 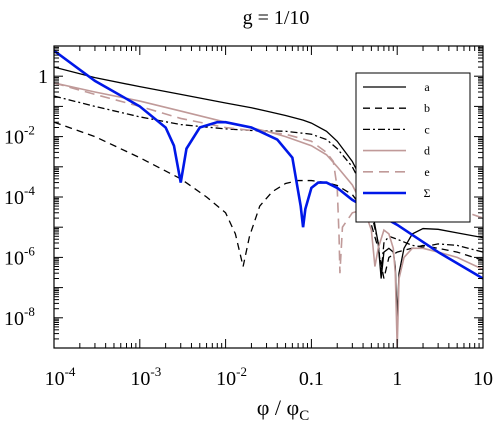 I want to click on legend-label-6: Σ, so click(x=427, y=193).